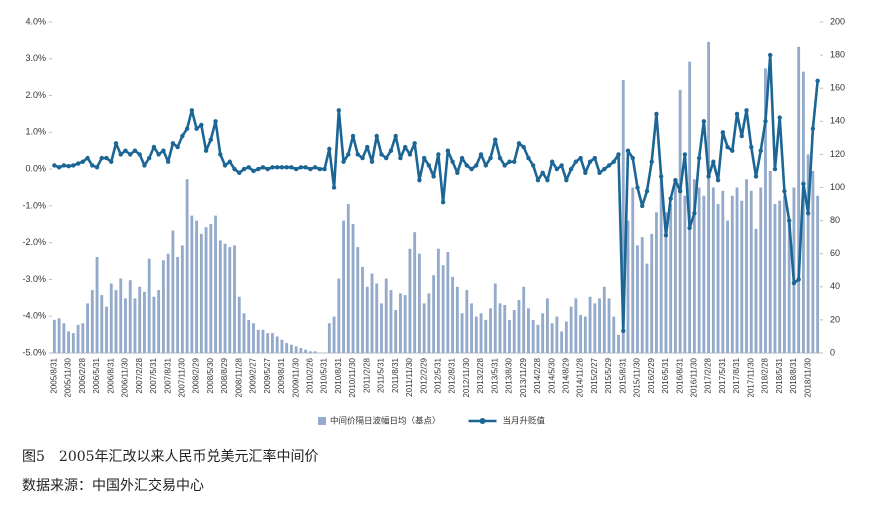  I want to click on x-tick-label: 2009/11/30, so click(295, 377).